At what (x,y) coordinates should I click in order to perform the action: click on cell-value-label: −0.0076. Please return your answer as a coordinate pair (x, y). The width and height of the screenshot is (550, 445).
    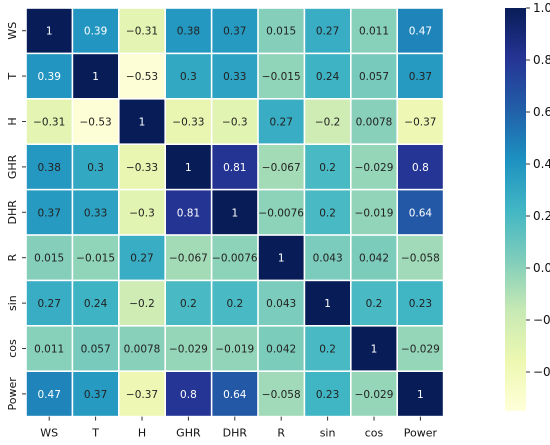
    Looking at the image, I should click on (281, 213).